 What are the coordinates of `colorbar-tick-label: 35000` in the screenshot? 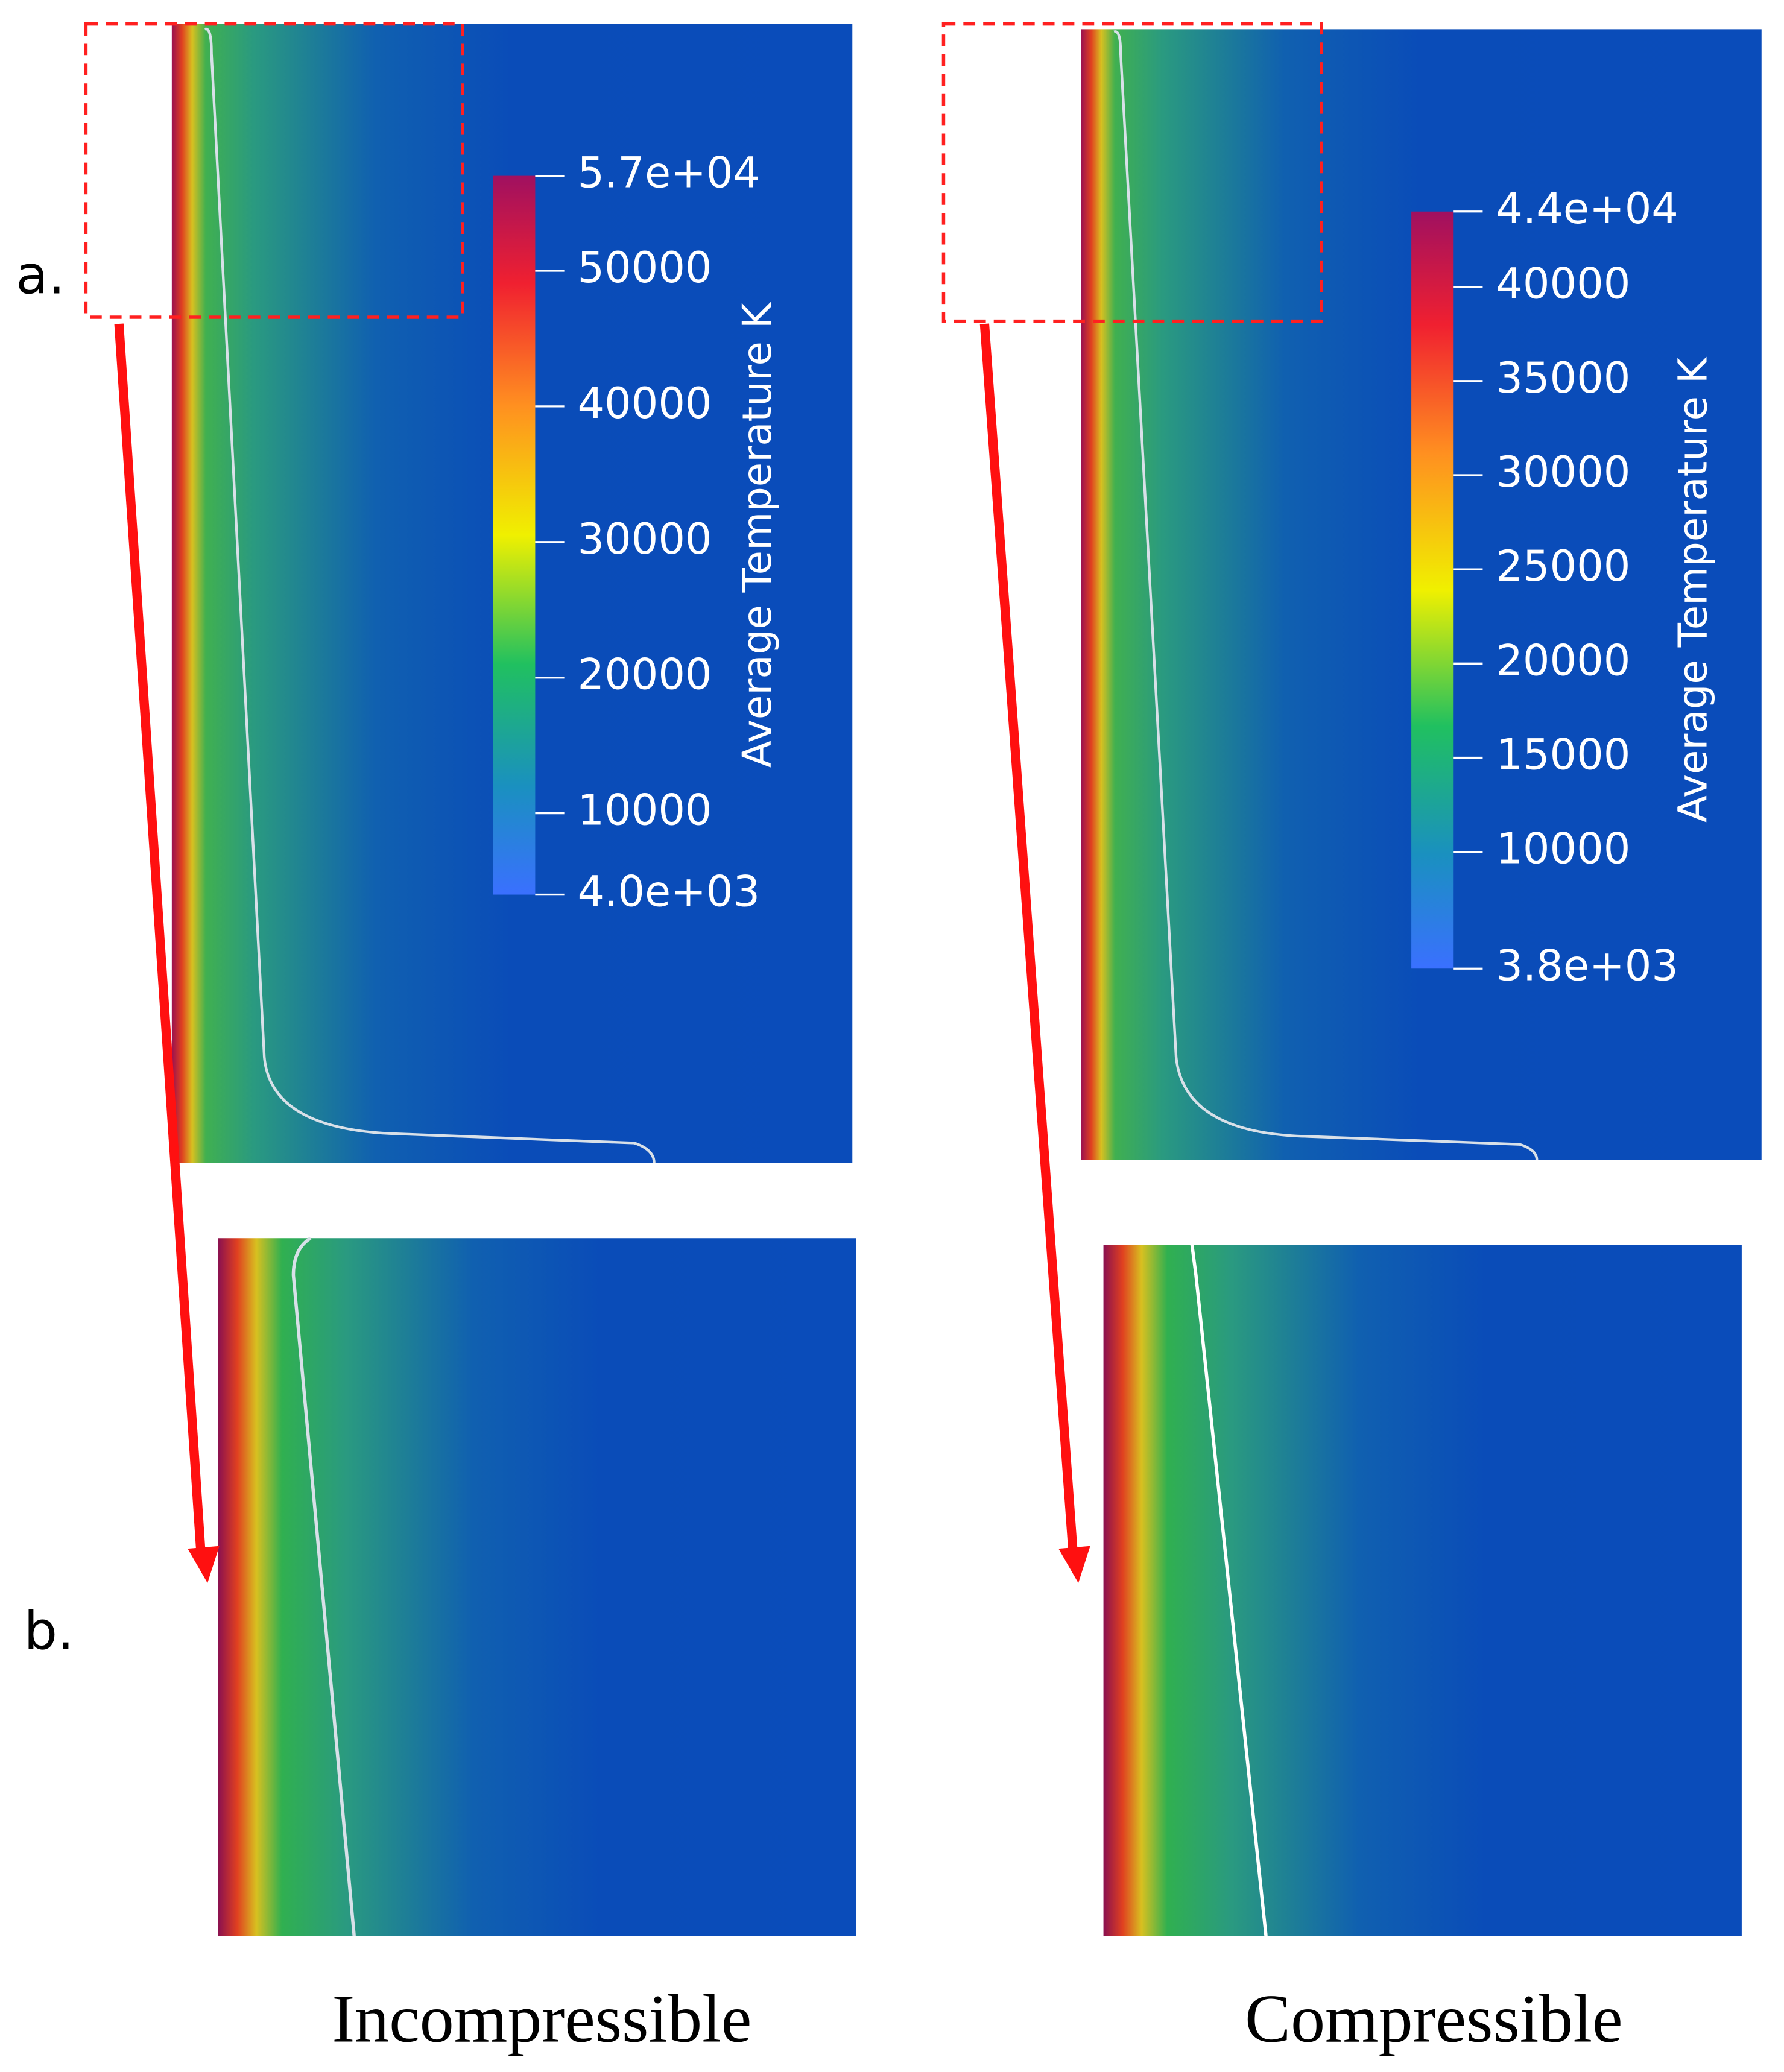 It's located at (1563, 378).